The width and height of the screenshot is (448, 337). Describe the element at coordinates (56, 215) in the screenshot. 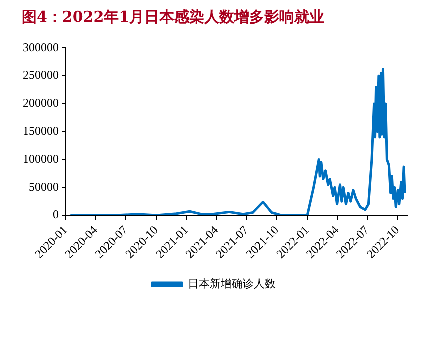

I see `y-tick-label: 0` at that location.